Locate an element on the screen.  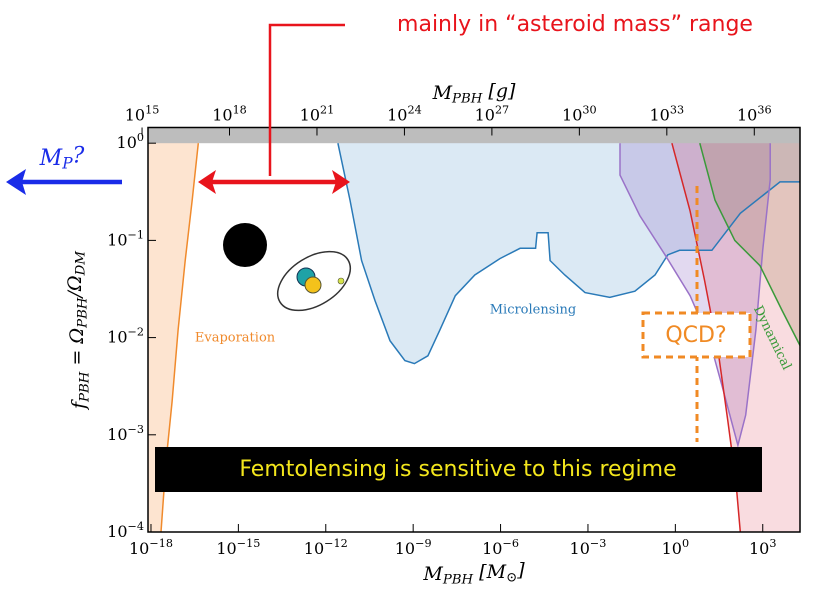
y-tick-label: 10⁻⁴ is located at coordinates (125, 530).